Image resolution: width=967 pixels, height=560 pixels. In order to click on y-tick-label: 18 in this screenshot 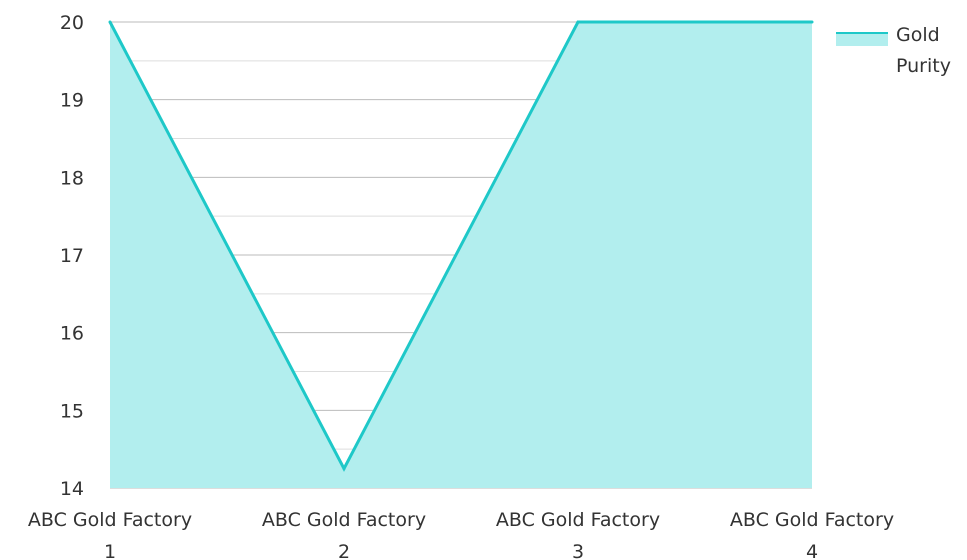, I will do `click(72, 178)`.